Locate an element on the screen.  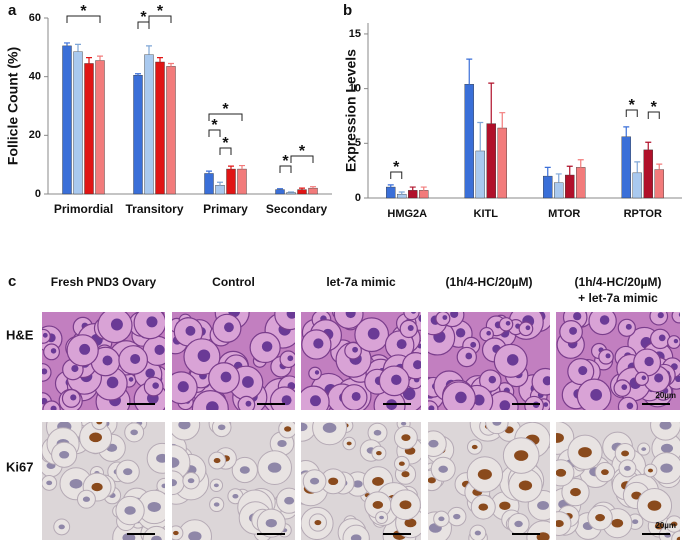
x-tick-label: Secondary is located at coordinates (297, 209).